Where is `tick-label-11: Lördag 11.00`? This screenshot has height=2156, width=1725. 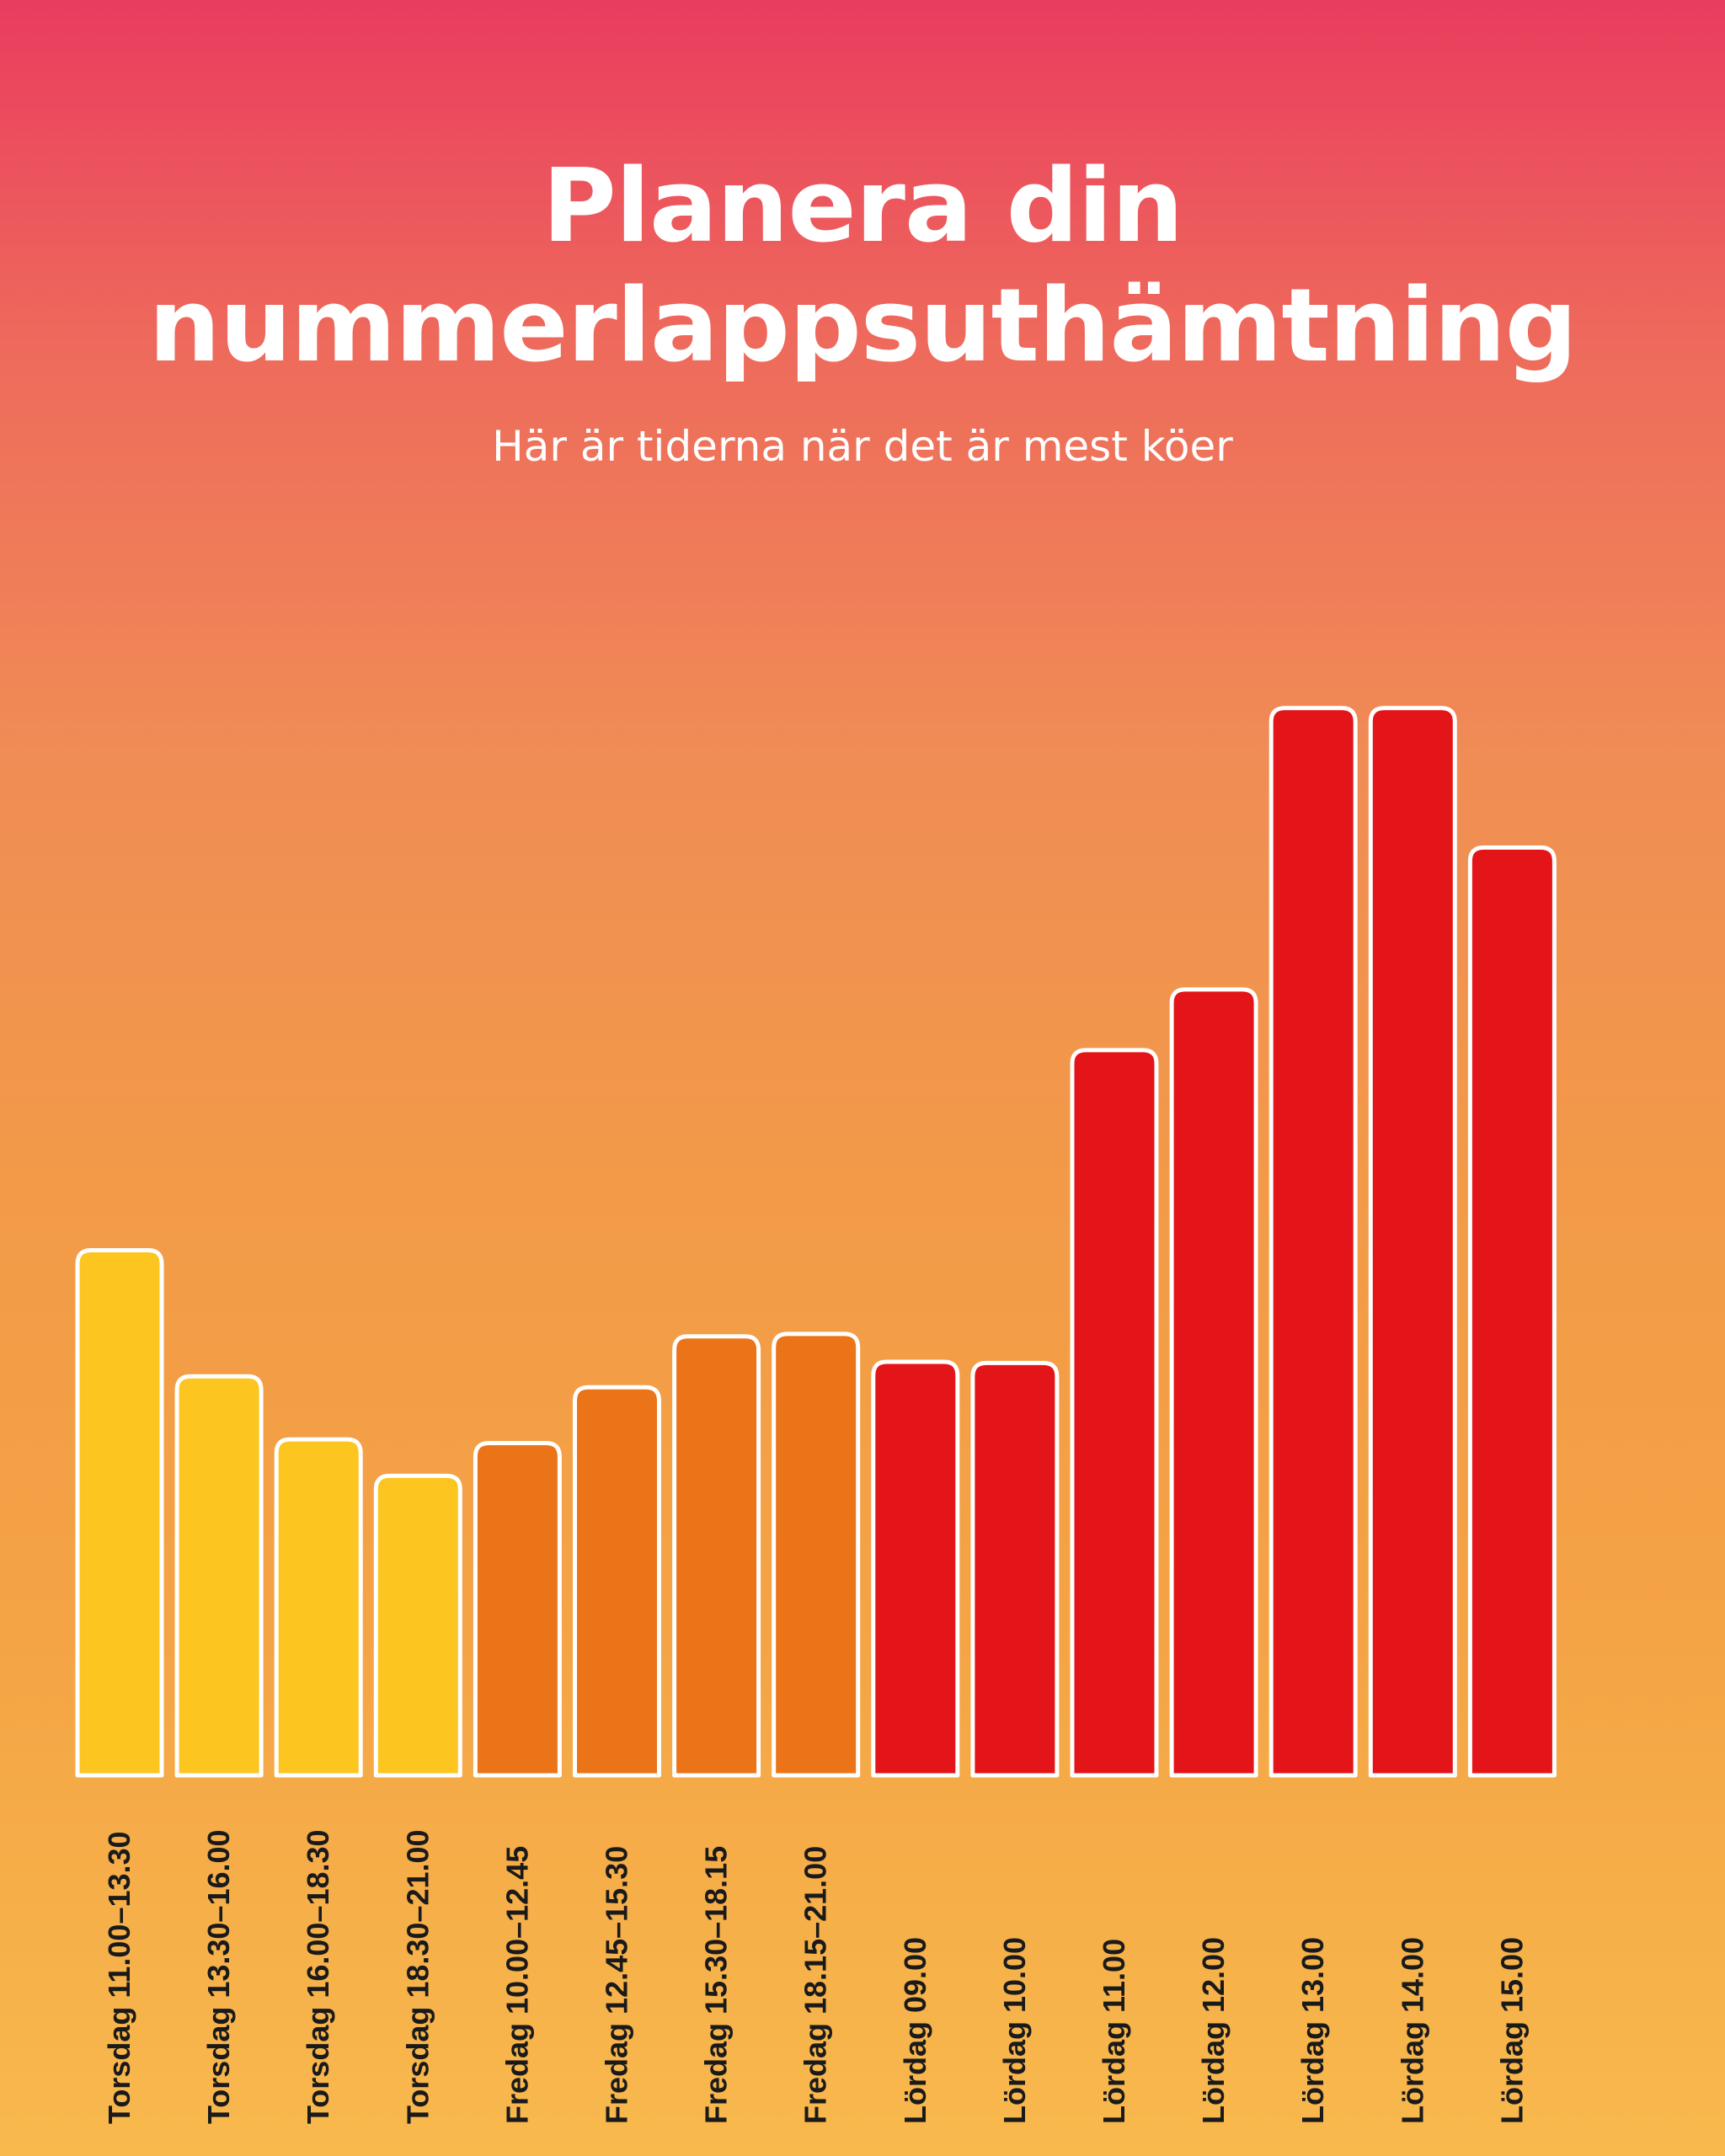 tick-label-11: Lördag 11.00 is located at coordinates (1114, 2031).